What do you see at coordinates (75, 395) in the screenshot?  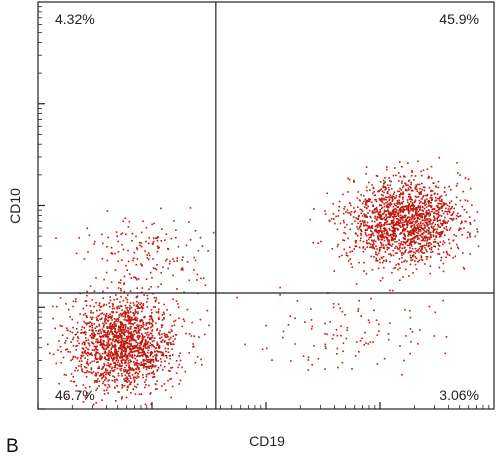 I see `quadrant-label-lower-left: 46.7%` at bounding box center [75, 395].